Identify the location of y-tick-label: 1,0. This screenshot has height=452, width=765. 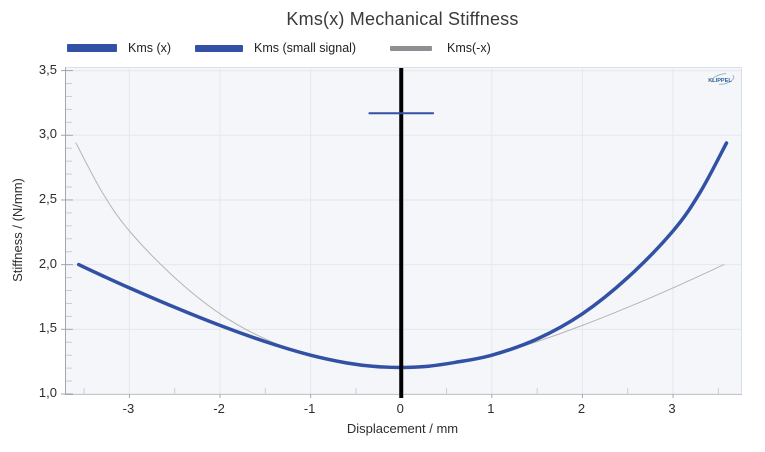
(47, 392).